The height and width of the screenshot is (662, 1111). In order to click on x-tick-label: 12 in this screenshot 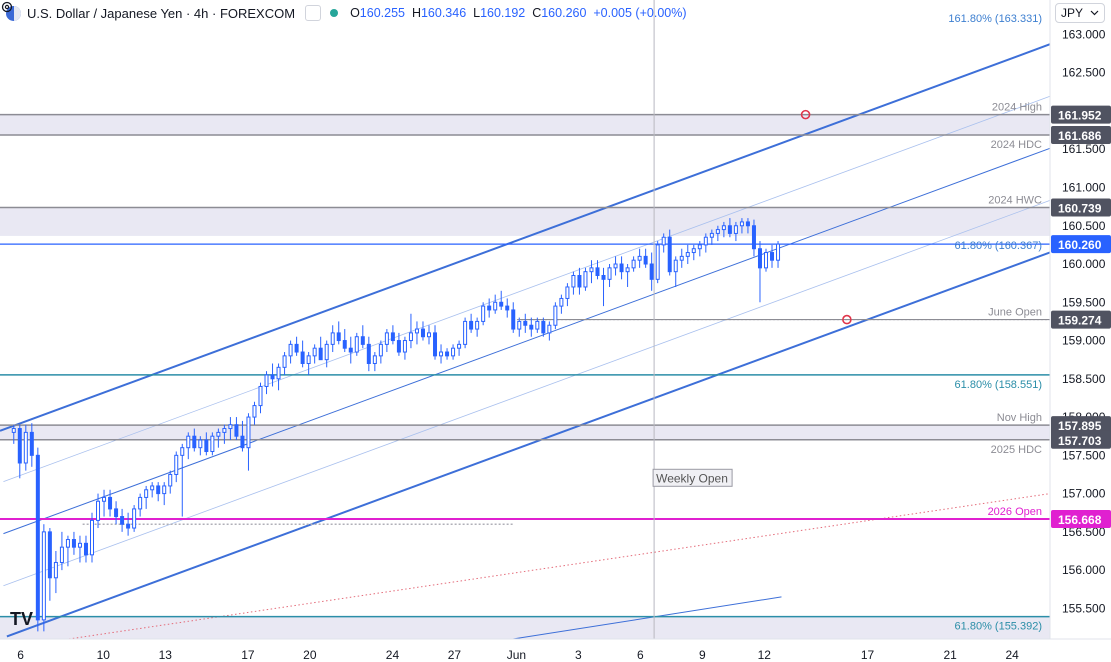, I will do `click(765, 655)`.